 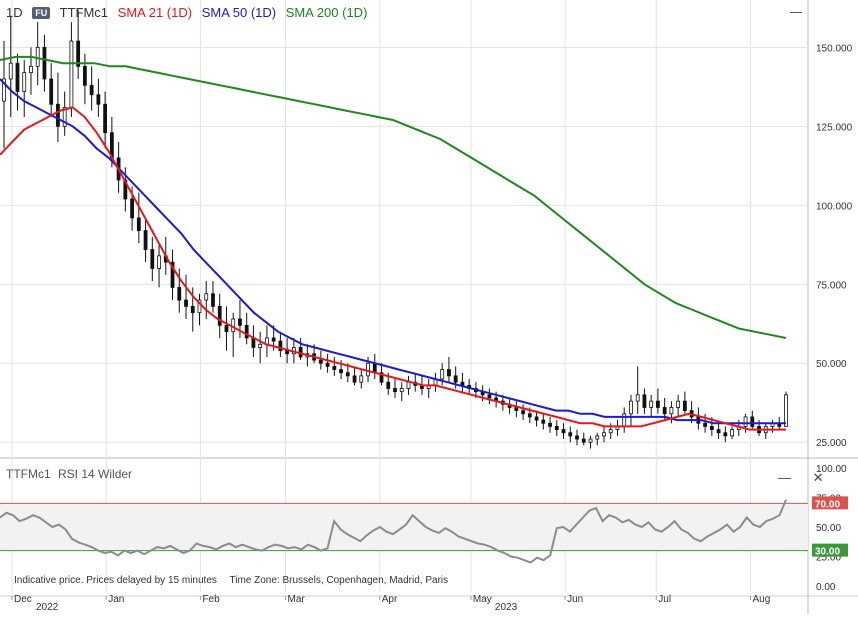 I want to click on rsi-band-label: 30.00, so click(x=827, y=552).